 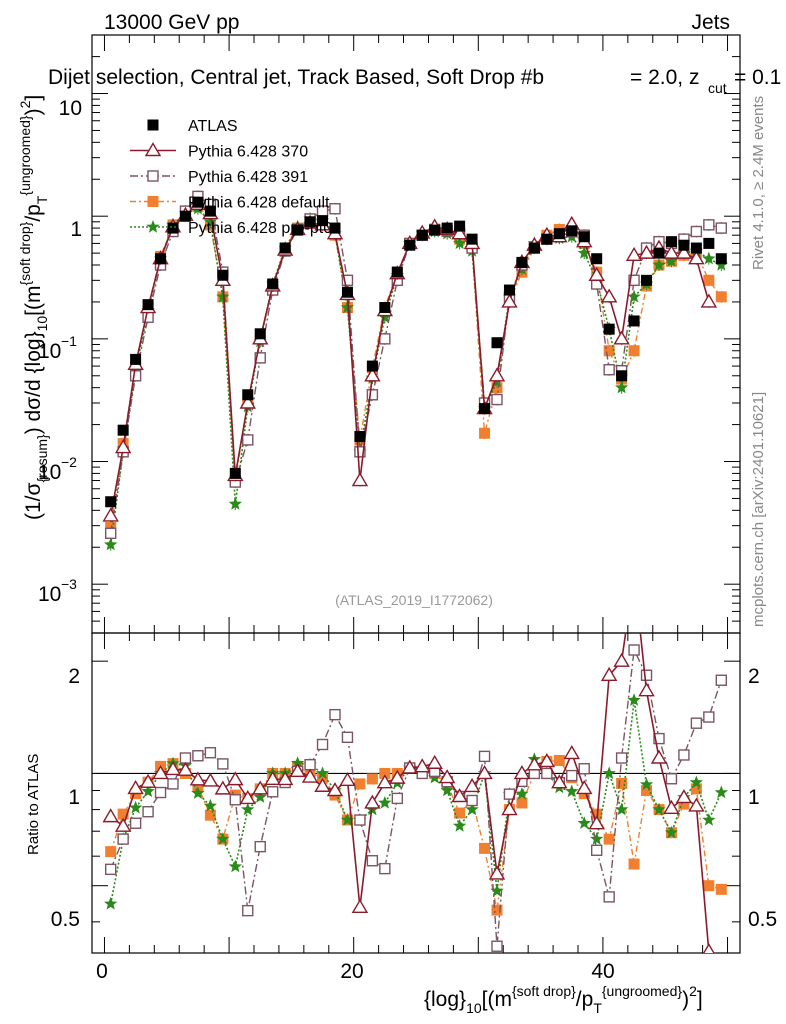 What do you see at coordinates (70, 108) in the screenshot?
I see `ytick-10: 10` at bounding box center [70, 108].